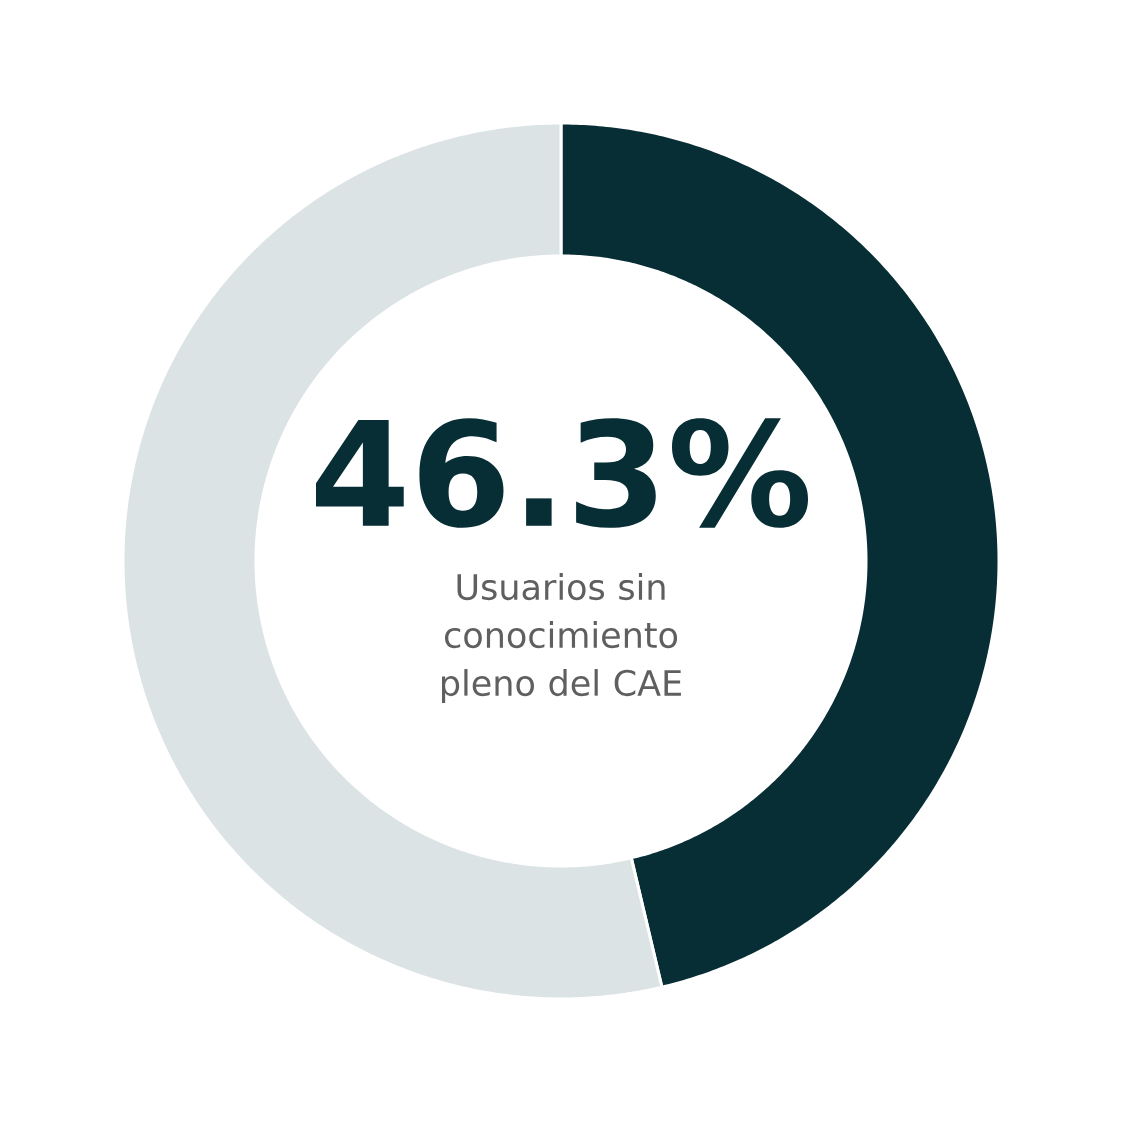  Describe the element at coordinates (561, 638) in the screenshot. I see `text: Usuarios sin conocimiento pleno del CAE` at that location.